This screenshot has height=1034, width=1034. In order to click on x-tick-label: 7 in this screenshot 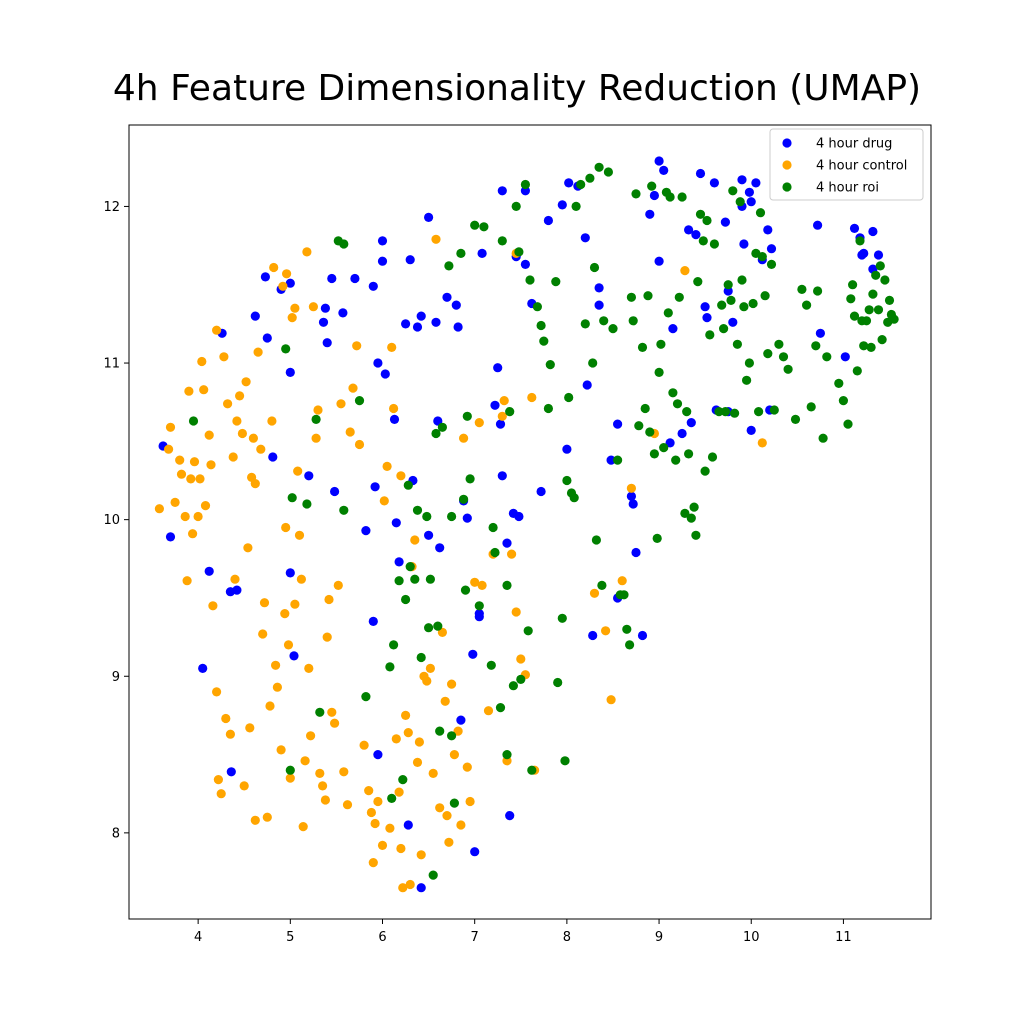, I will do `click(475, 937)`.